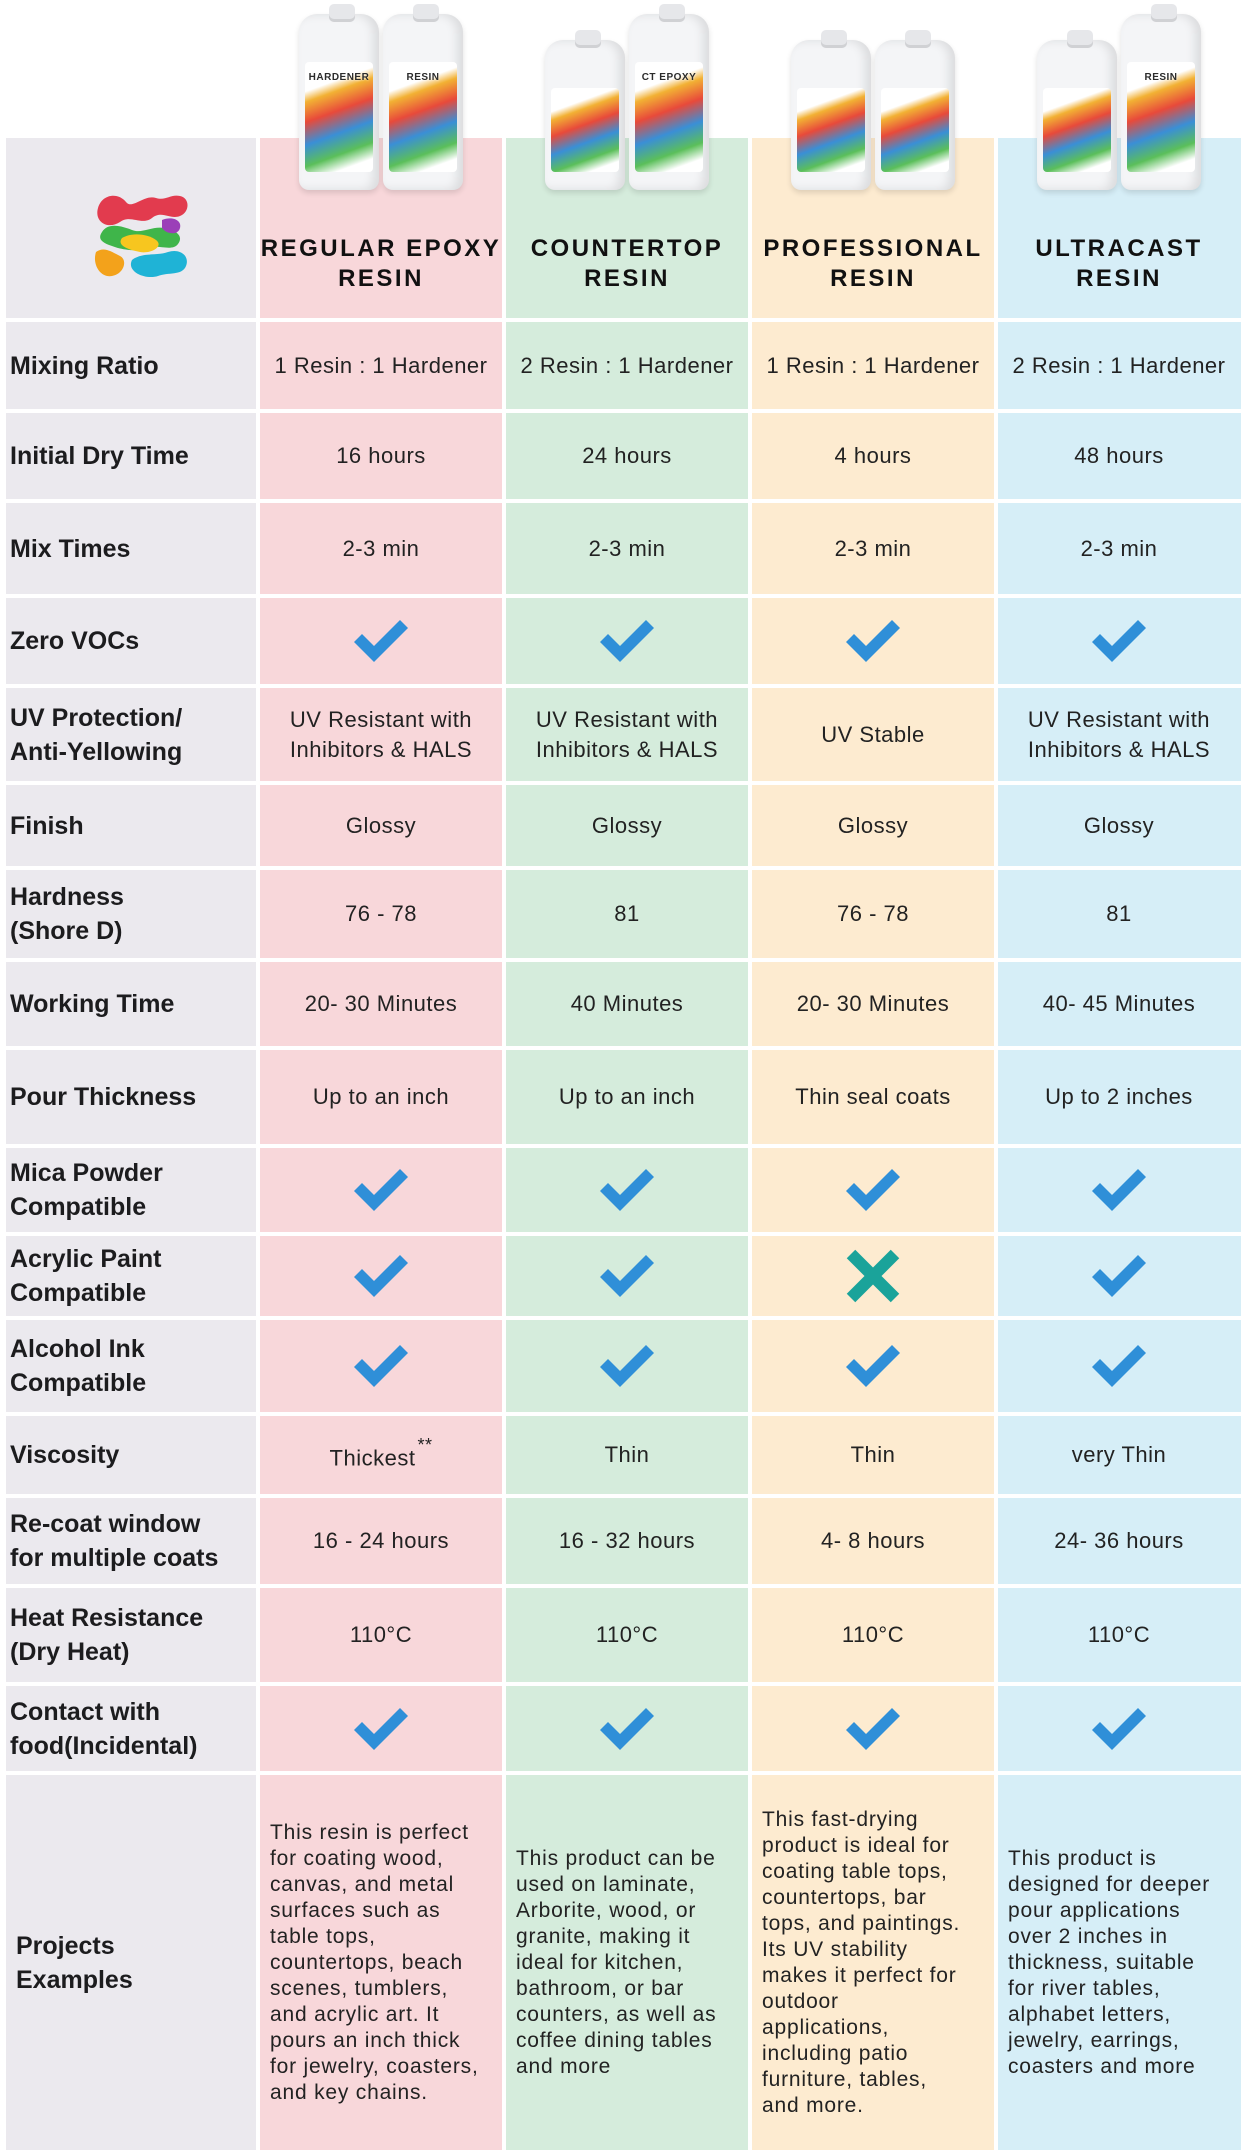 The width and height of the screenshot is (1241, 2150). What do you see at coordinates (47, 825) in the screenshot?
I see `row-label-line: Finish` at bounding box center [47, 825].